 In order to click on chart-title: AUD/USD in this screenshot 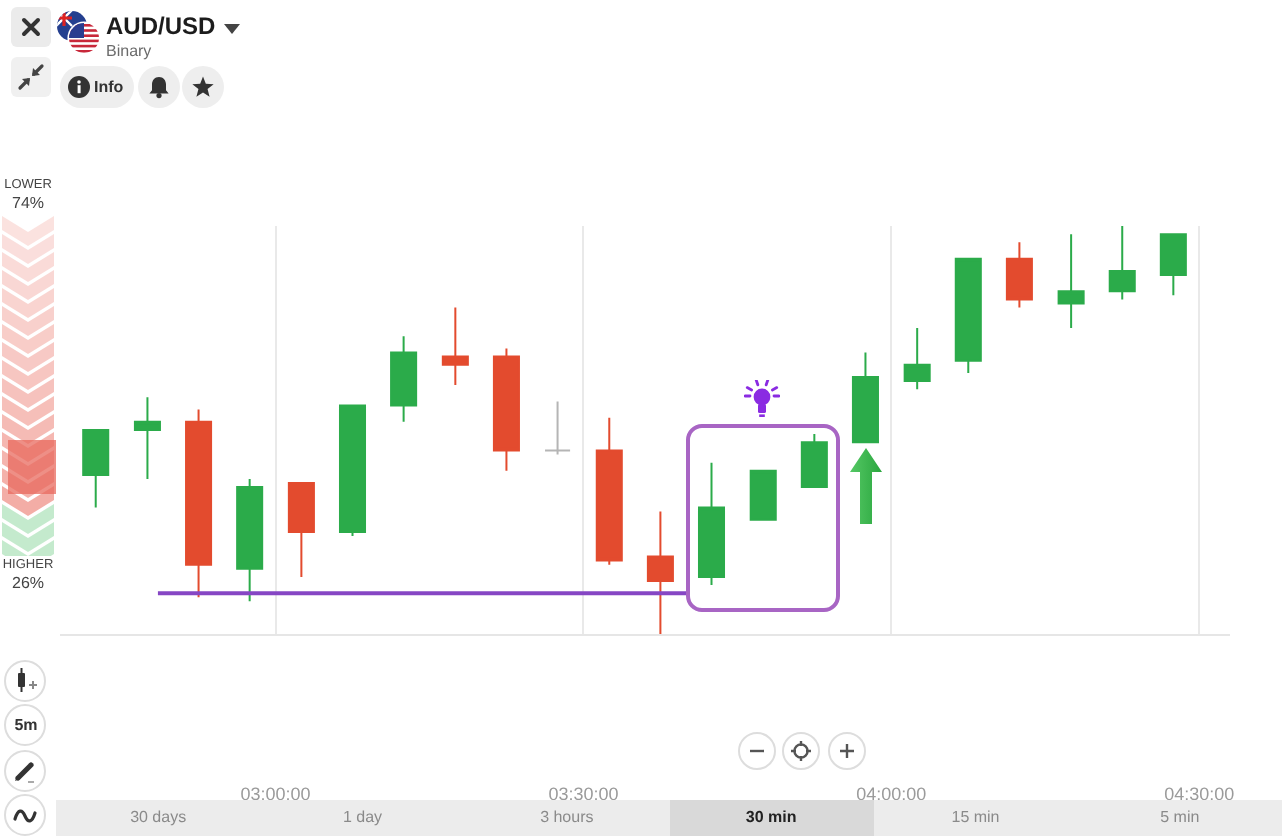, I will do `click(161, 26)`.